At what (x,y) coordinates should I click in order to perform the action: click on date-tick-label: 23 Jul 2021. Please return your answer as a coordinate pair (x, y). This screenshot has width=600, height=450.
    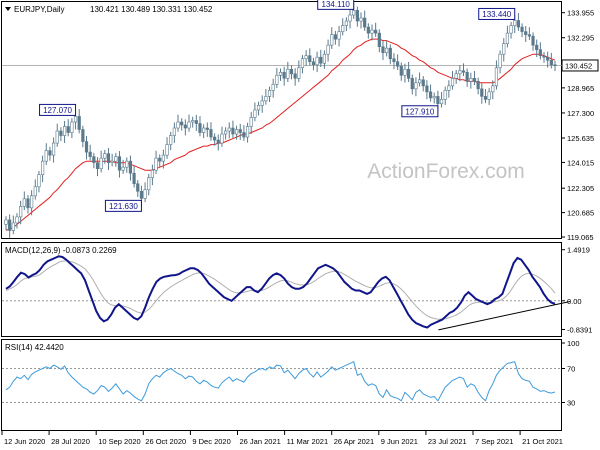
    Looking at the image, I should click on (447, 441).